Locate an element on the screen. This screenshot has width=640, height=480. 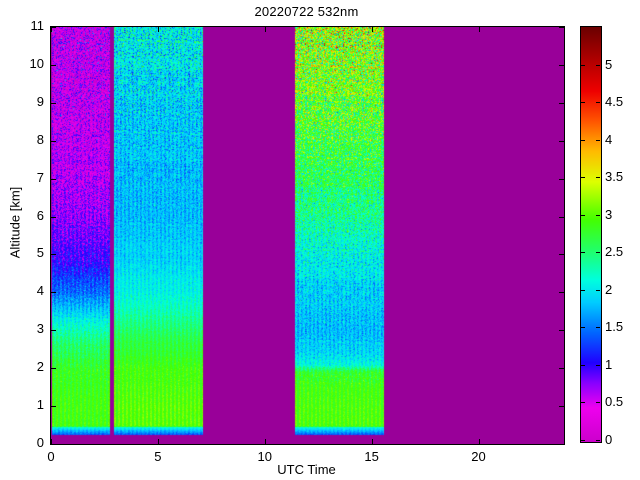
colorbar-tick-label: 0 is located at coordinates (609, 439).